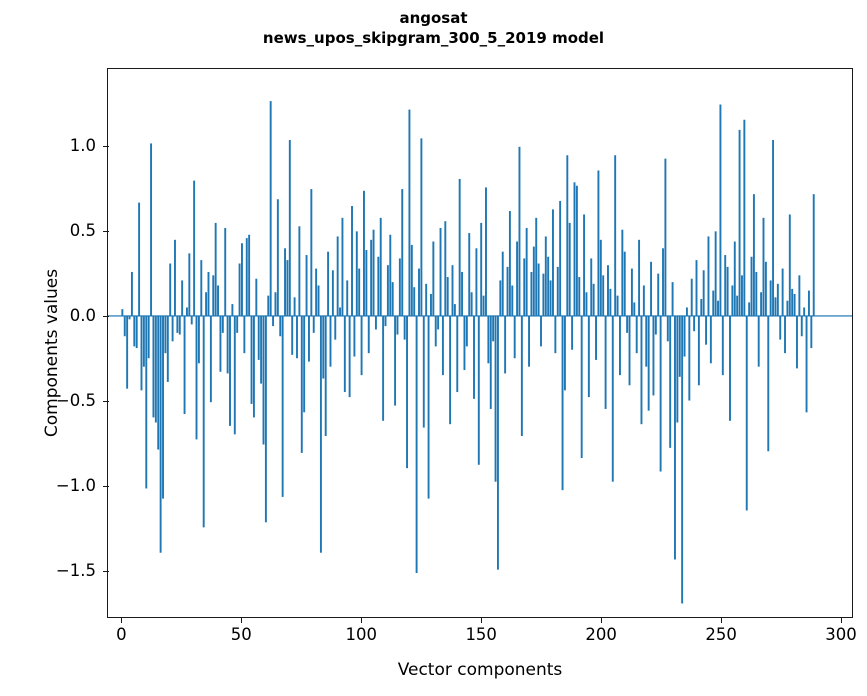 This screenshot has height=696, width=867. Describe the element at coordinates (433, 18) in the screenshot. I see `chart-title-line-1: angosat` at that location.